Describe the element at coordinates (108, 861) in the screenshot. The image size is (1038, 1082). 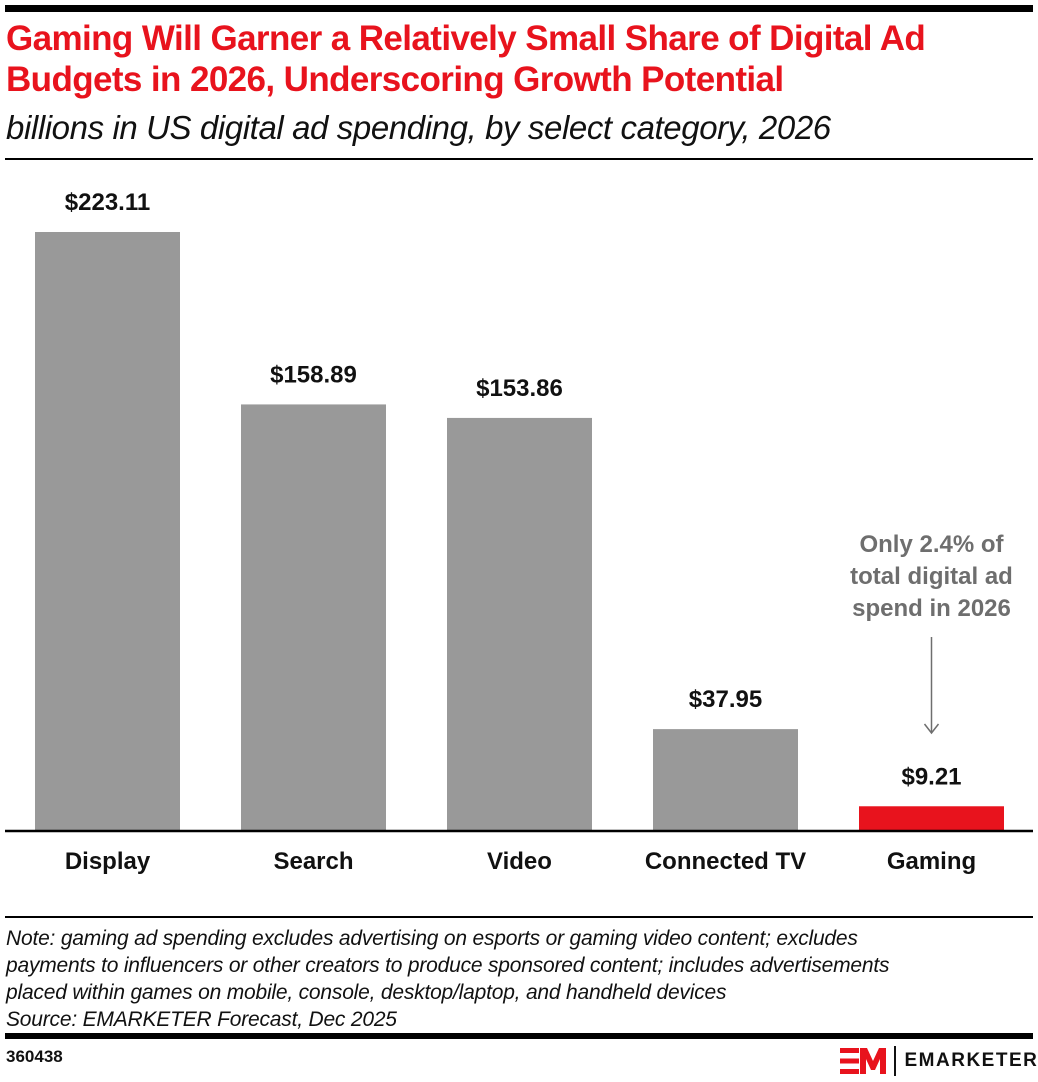
I see `category-label: Display` at that location.